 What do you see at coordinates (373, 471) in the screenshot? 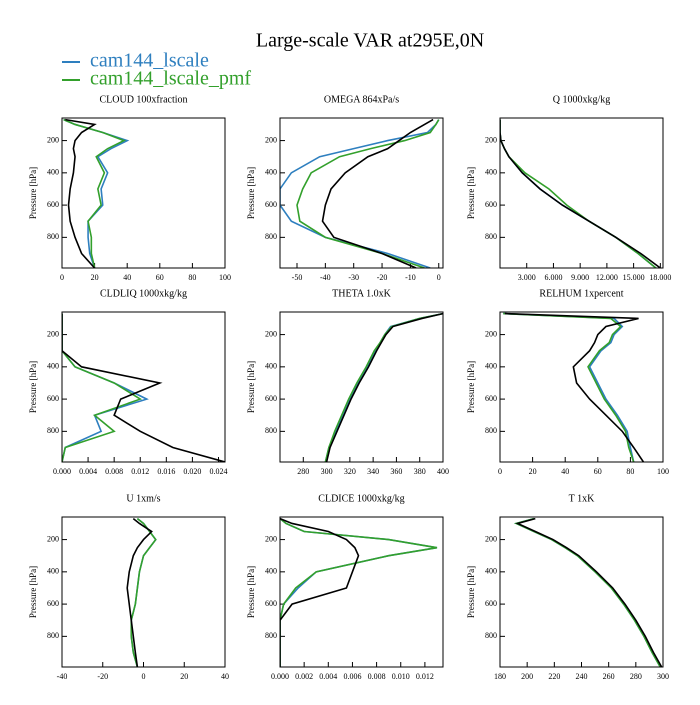
I see `x-tick-label: 340` at bounding box center [373, 471].